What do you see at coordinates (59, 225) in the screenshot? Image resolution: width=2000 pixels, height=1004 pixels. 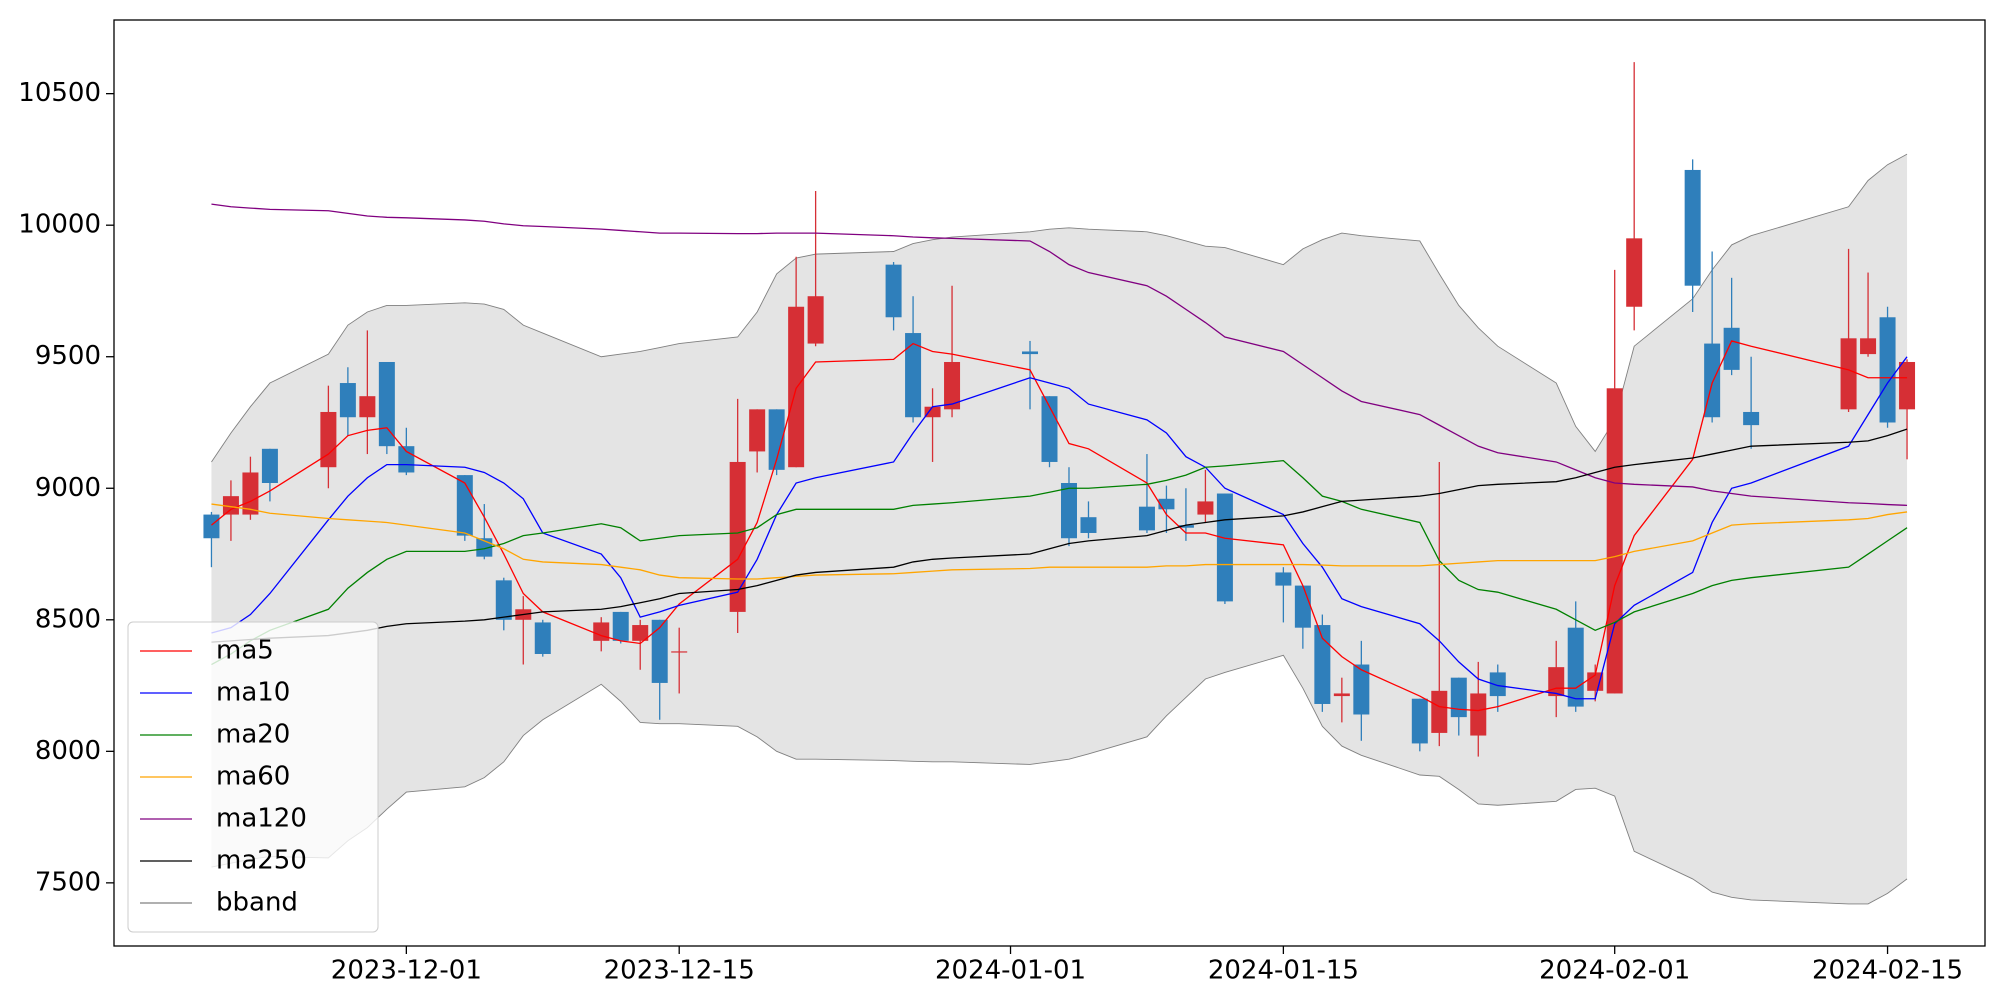 I see `y-tick-label: 10000` at bounding box center [59, 225].